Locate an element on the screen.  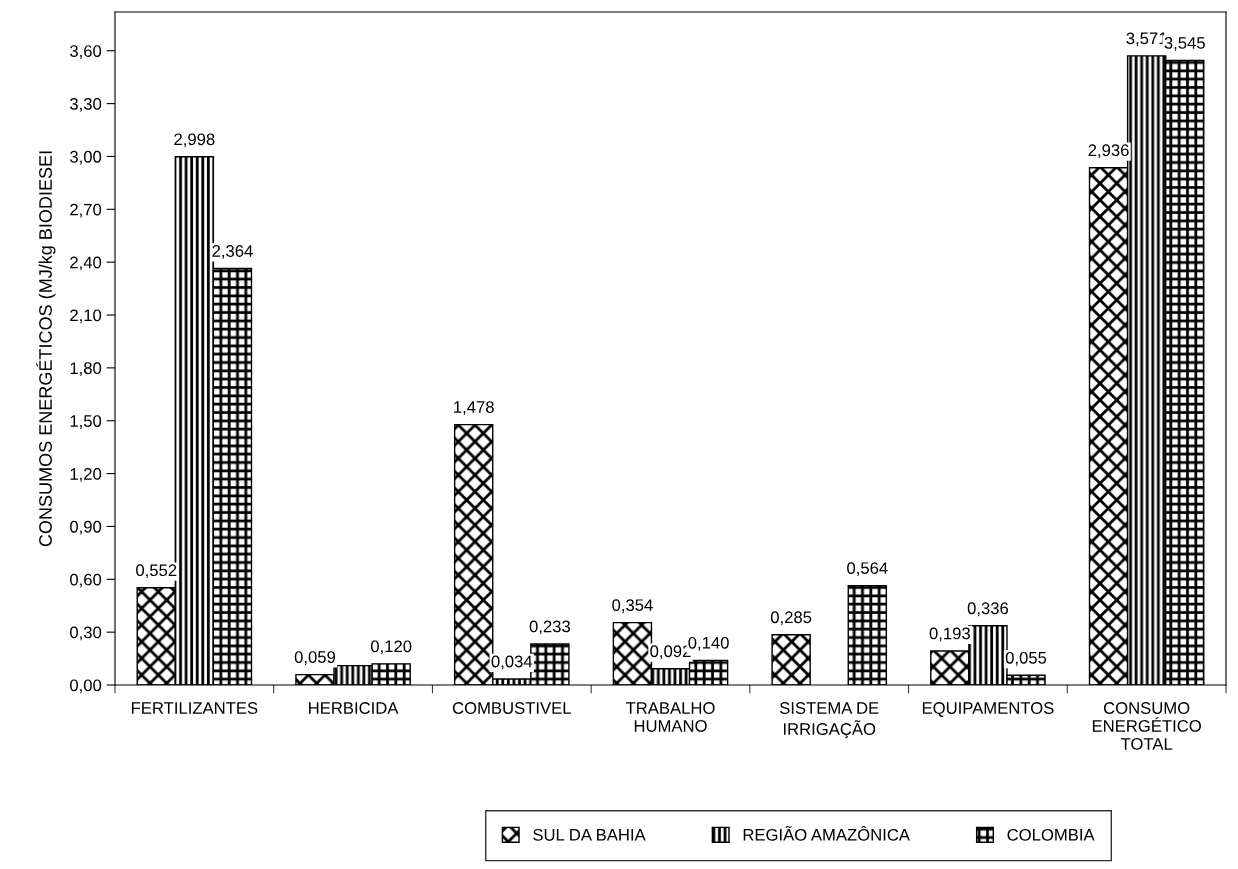
data-label: 0,336 is located at coordinates (988, 609).